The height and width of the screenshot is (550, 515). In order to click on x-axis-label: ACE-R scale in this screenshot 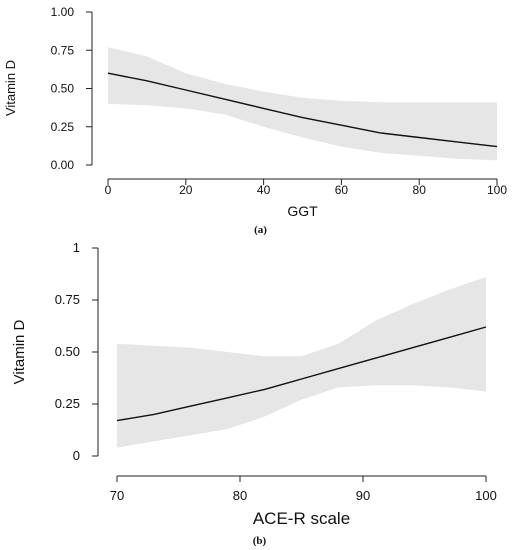, I will do `click(301, 518)`.